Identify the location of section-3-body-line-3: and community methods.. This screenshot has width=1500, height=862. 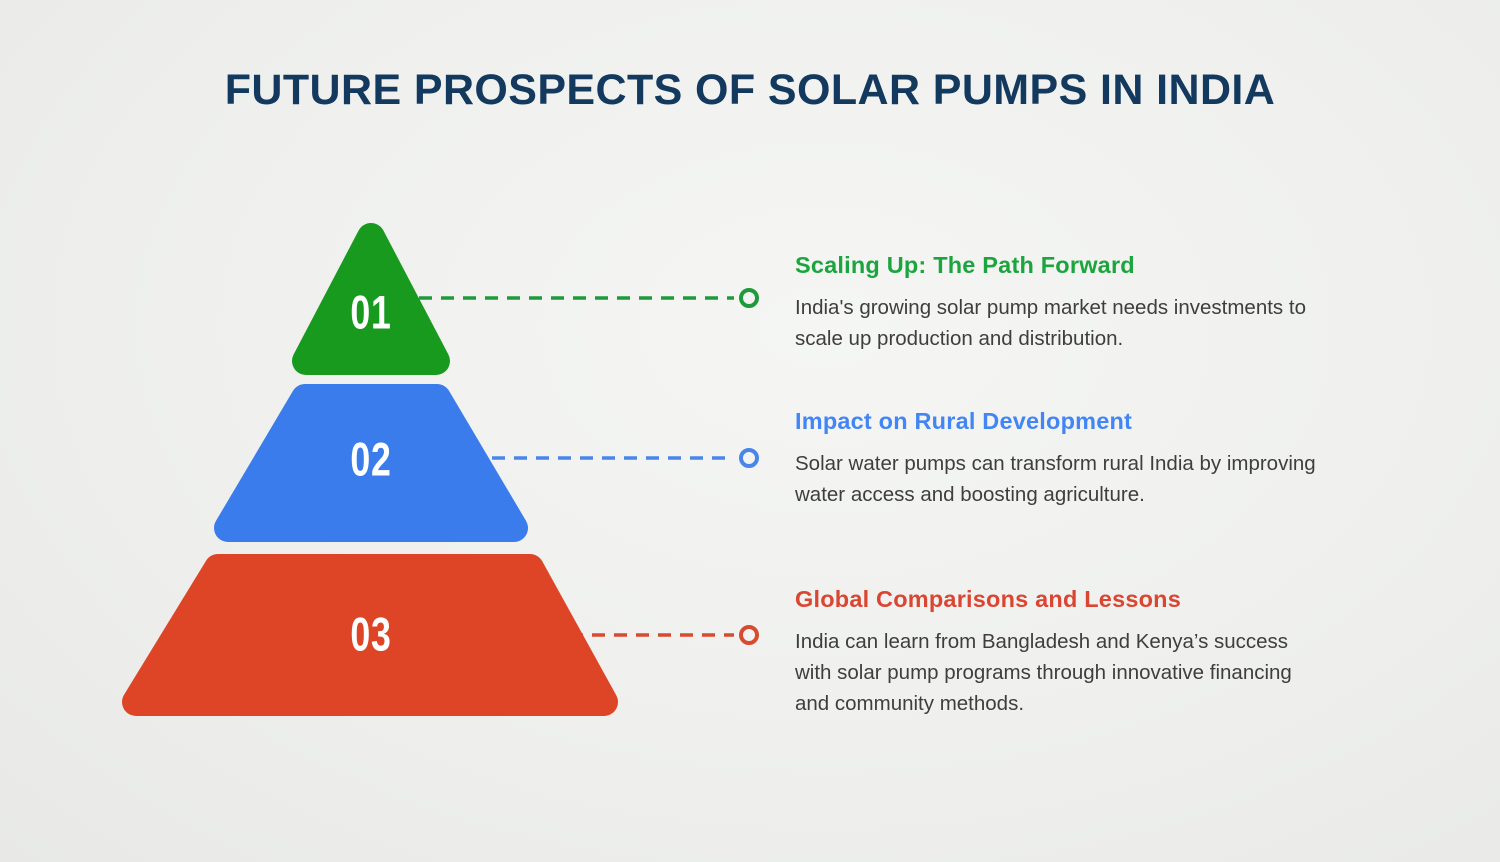
(910, 703).